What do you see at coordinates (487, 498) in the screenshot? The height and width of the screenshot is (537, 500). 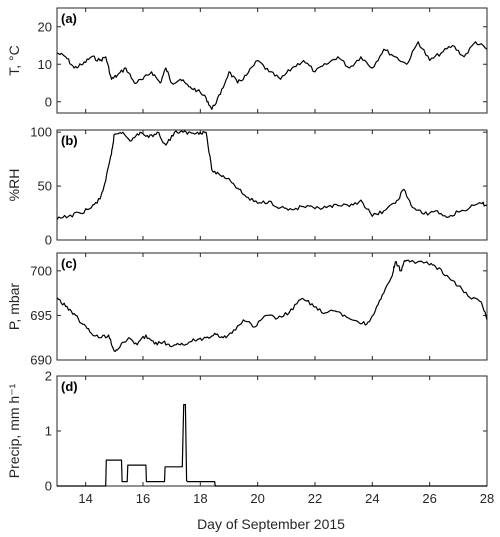 I see `x-tick-label: 28` at bounding box center [487, 498].